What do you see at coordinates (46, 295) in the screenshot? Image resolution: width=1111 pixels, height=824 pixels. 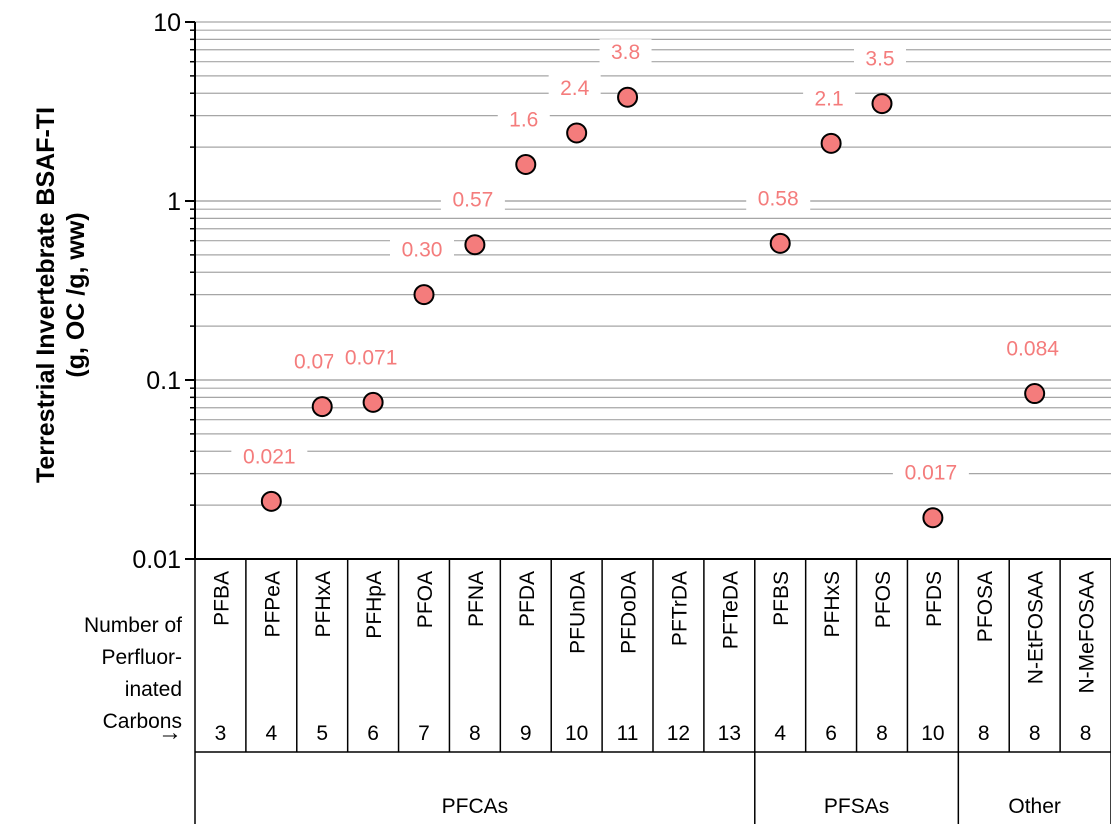 I see `y-axis-label: Terrestrial Invertebrate BSAF-TI` at bounding box center [46, 295].